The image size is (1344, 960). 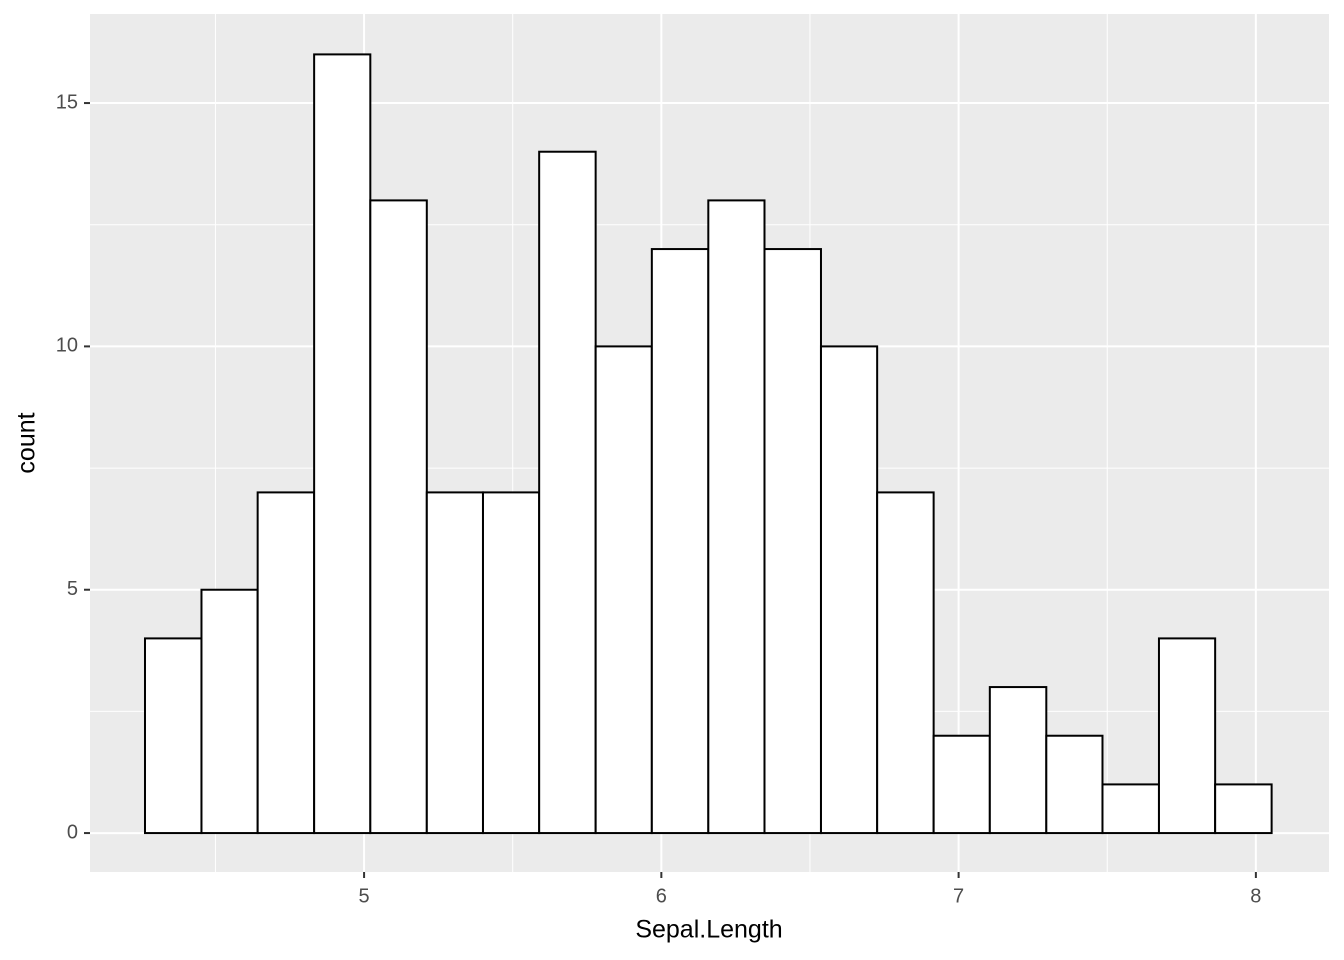 I want to click on y-tick-label: 5, so click(x=72, y=589).